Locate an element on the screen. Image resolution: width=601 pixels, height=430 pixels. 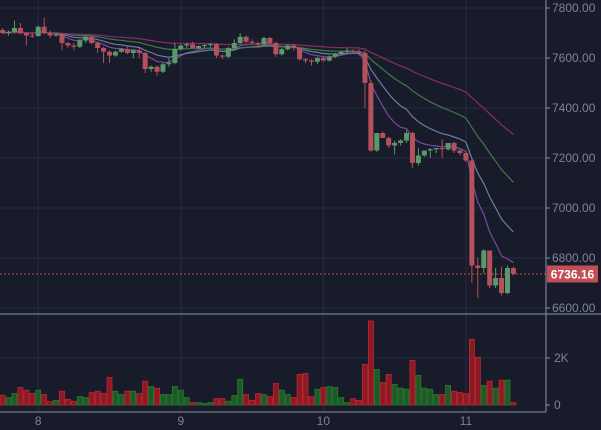
last-price-label: 6736.16 is located at coordinates (573, 274).